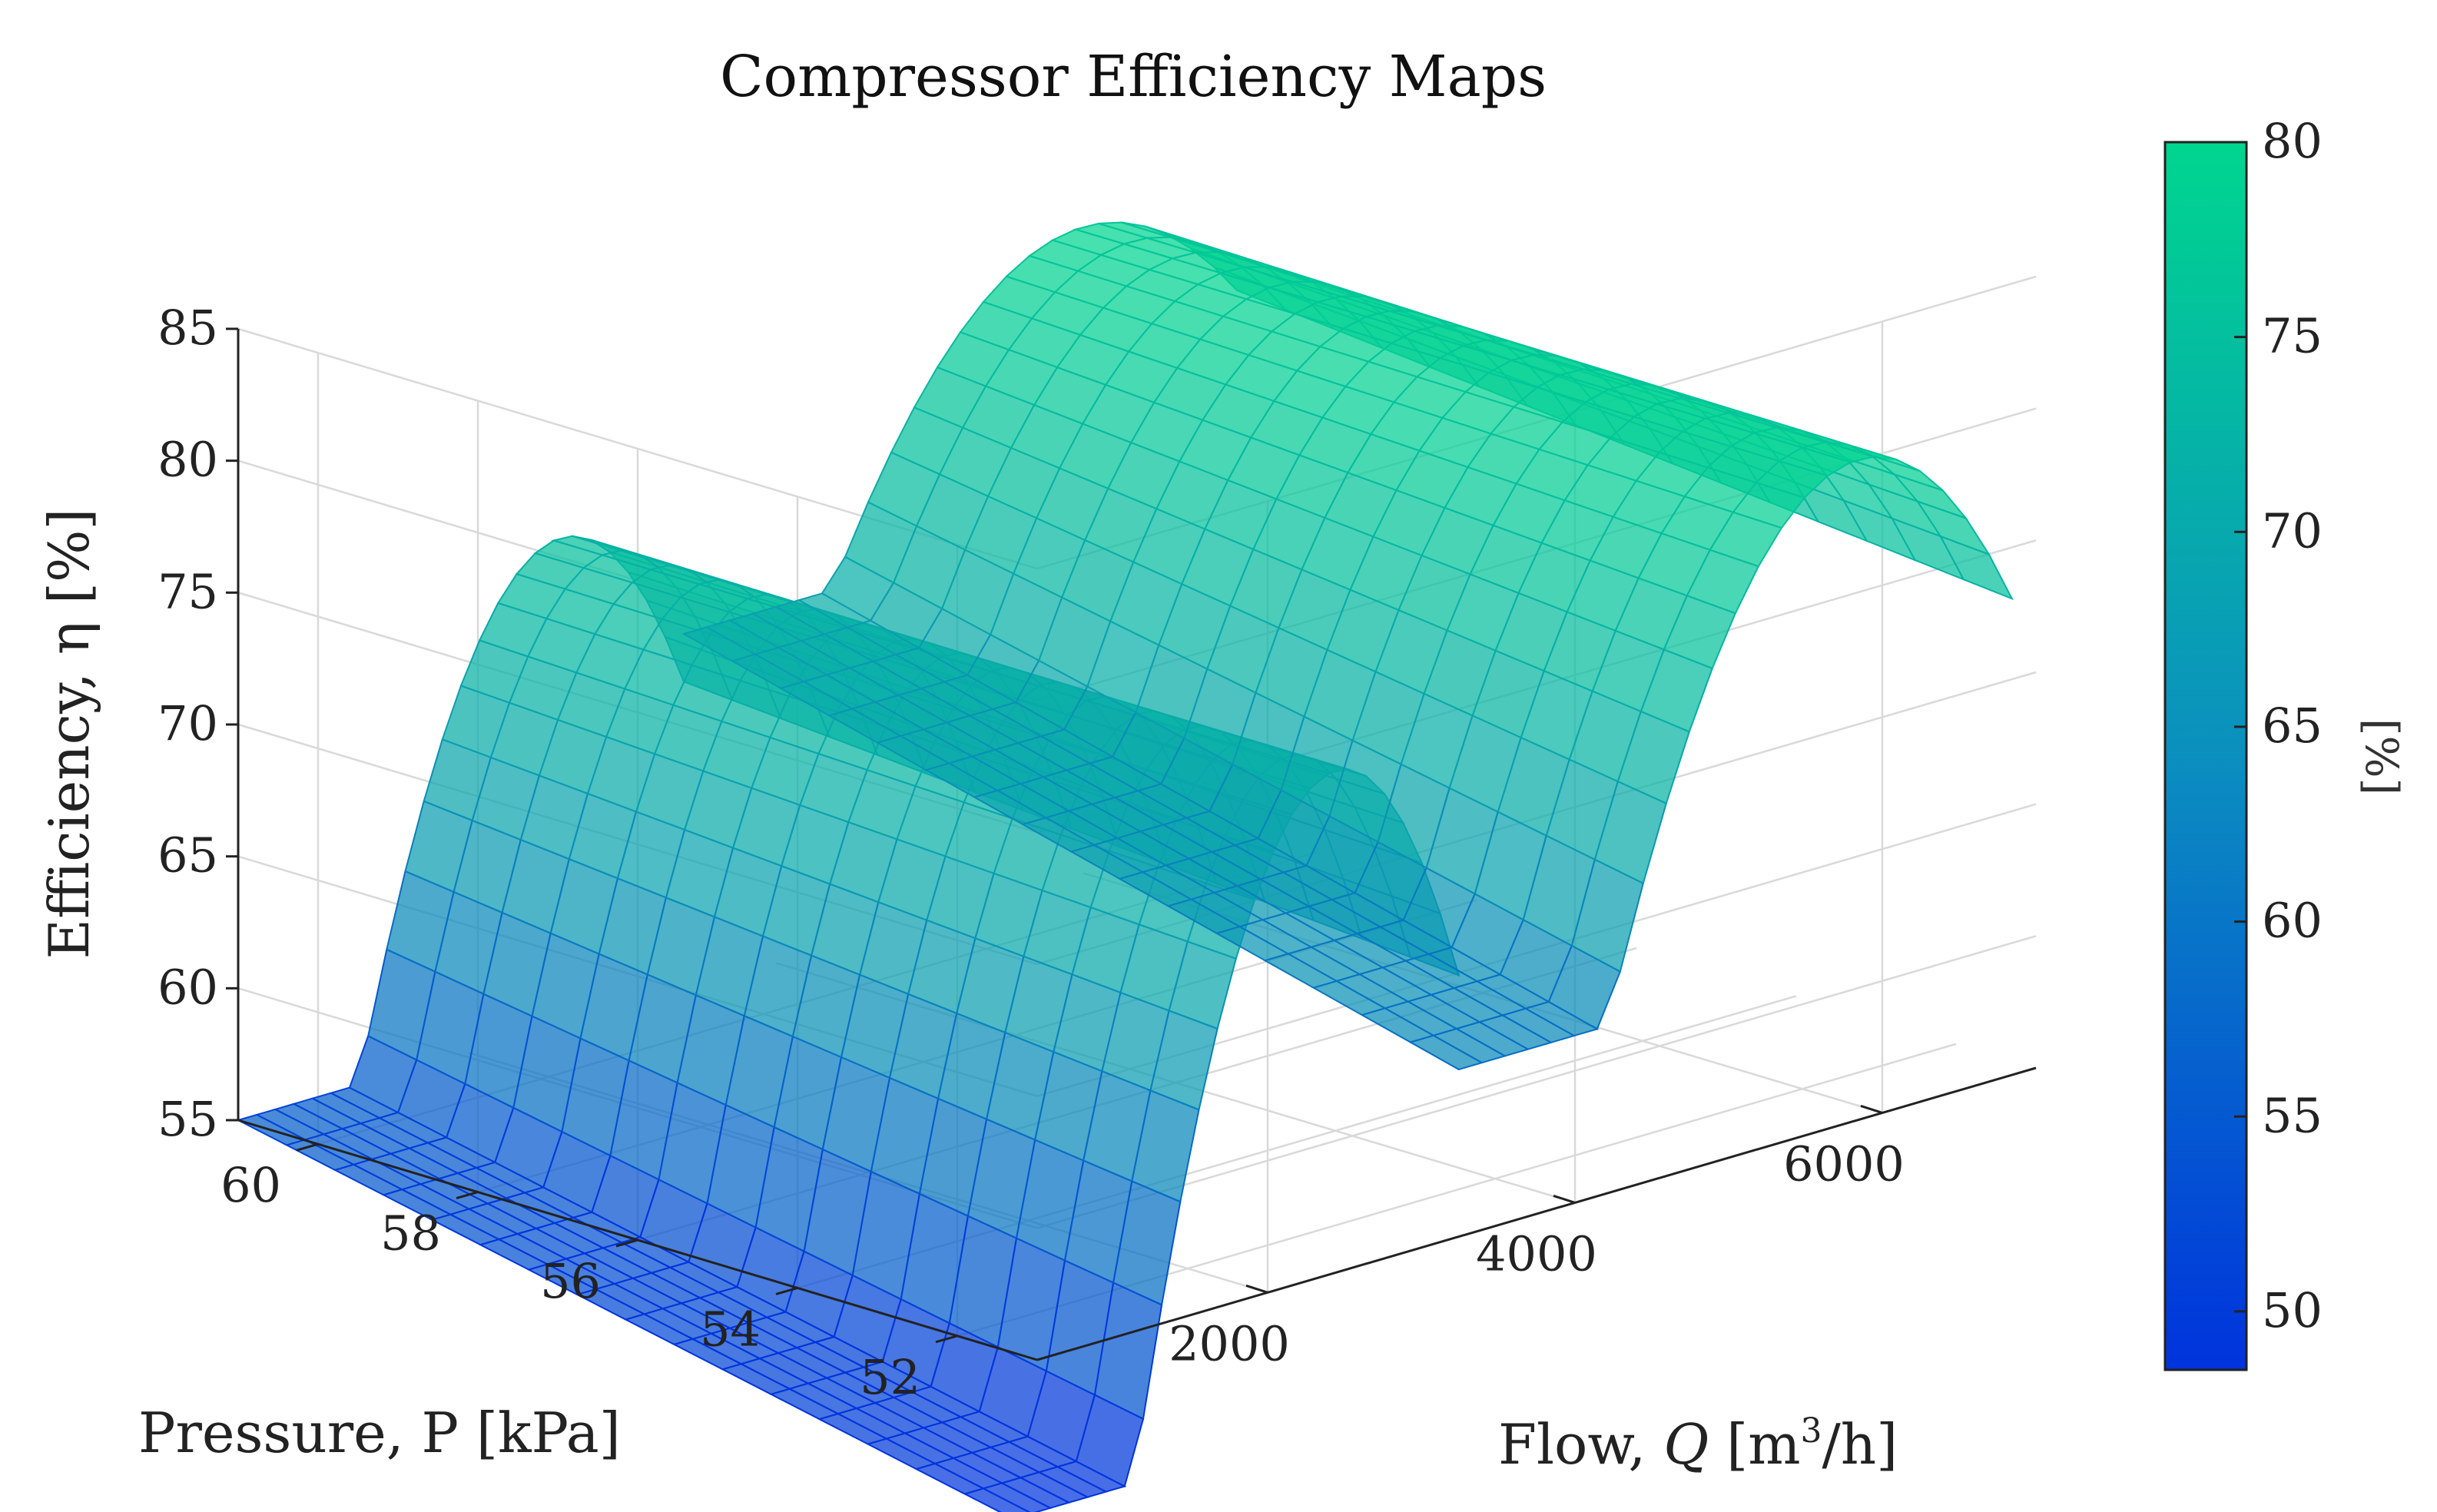 This screenshot has width=2437, height=1512. What do you see at coordinates (730, 1329) in the screenshot?
I see `pressure-tick-label: 54` at bounding box center [730, 1329].